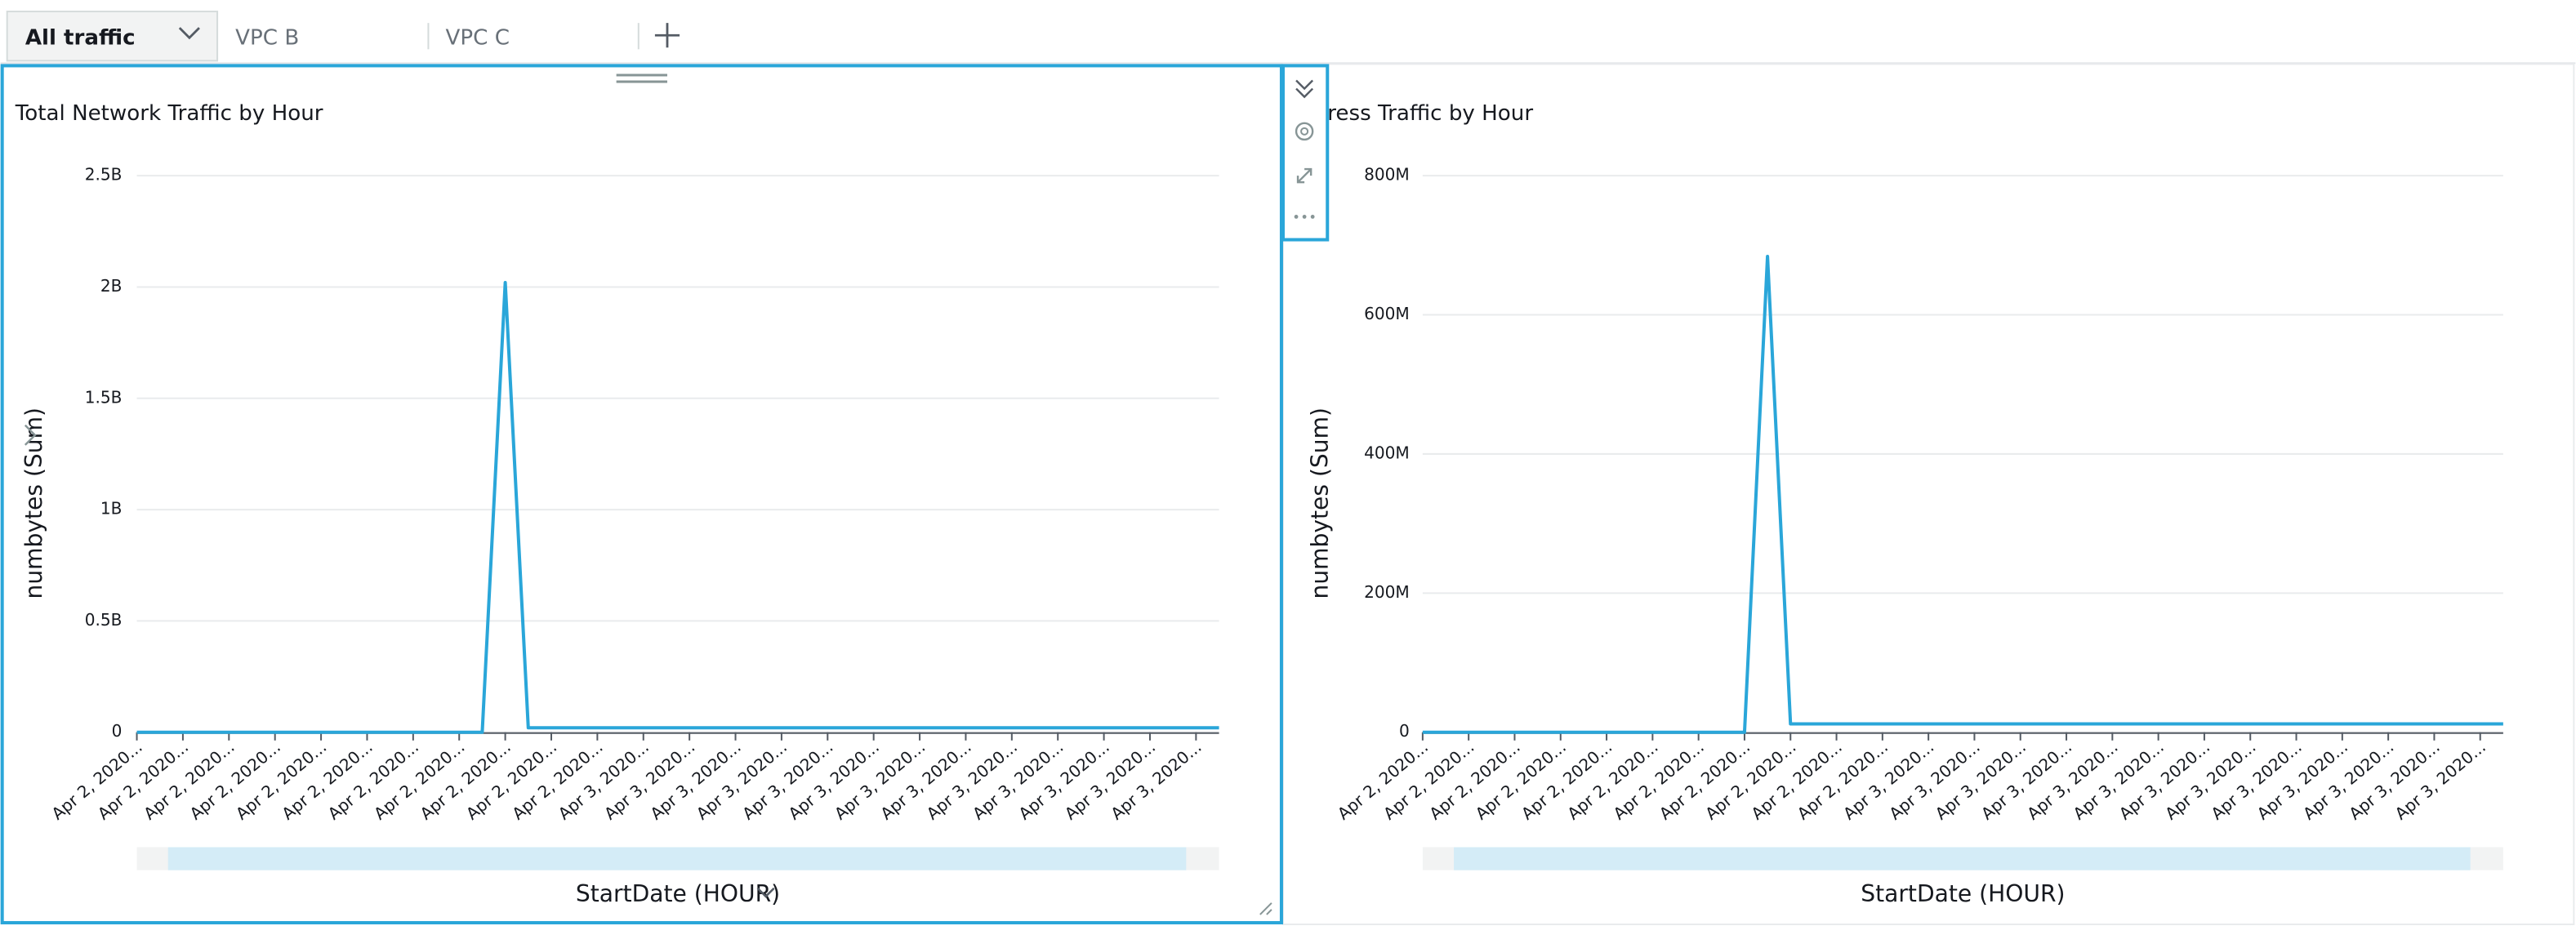 This screenshot has height=926, width=2576. I want to click on side-expander, so click(30, 435).